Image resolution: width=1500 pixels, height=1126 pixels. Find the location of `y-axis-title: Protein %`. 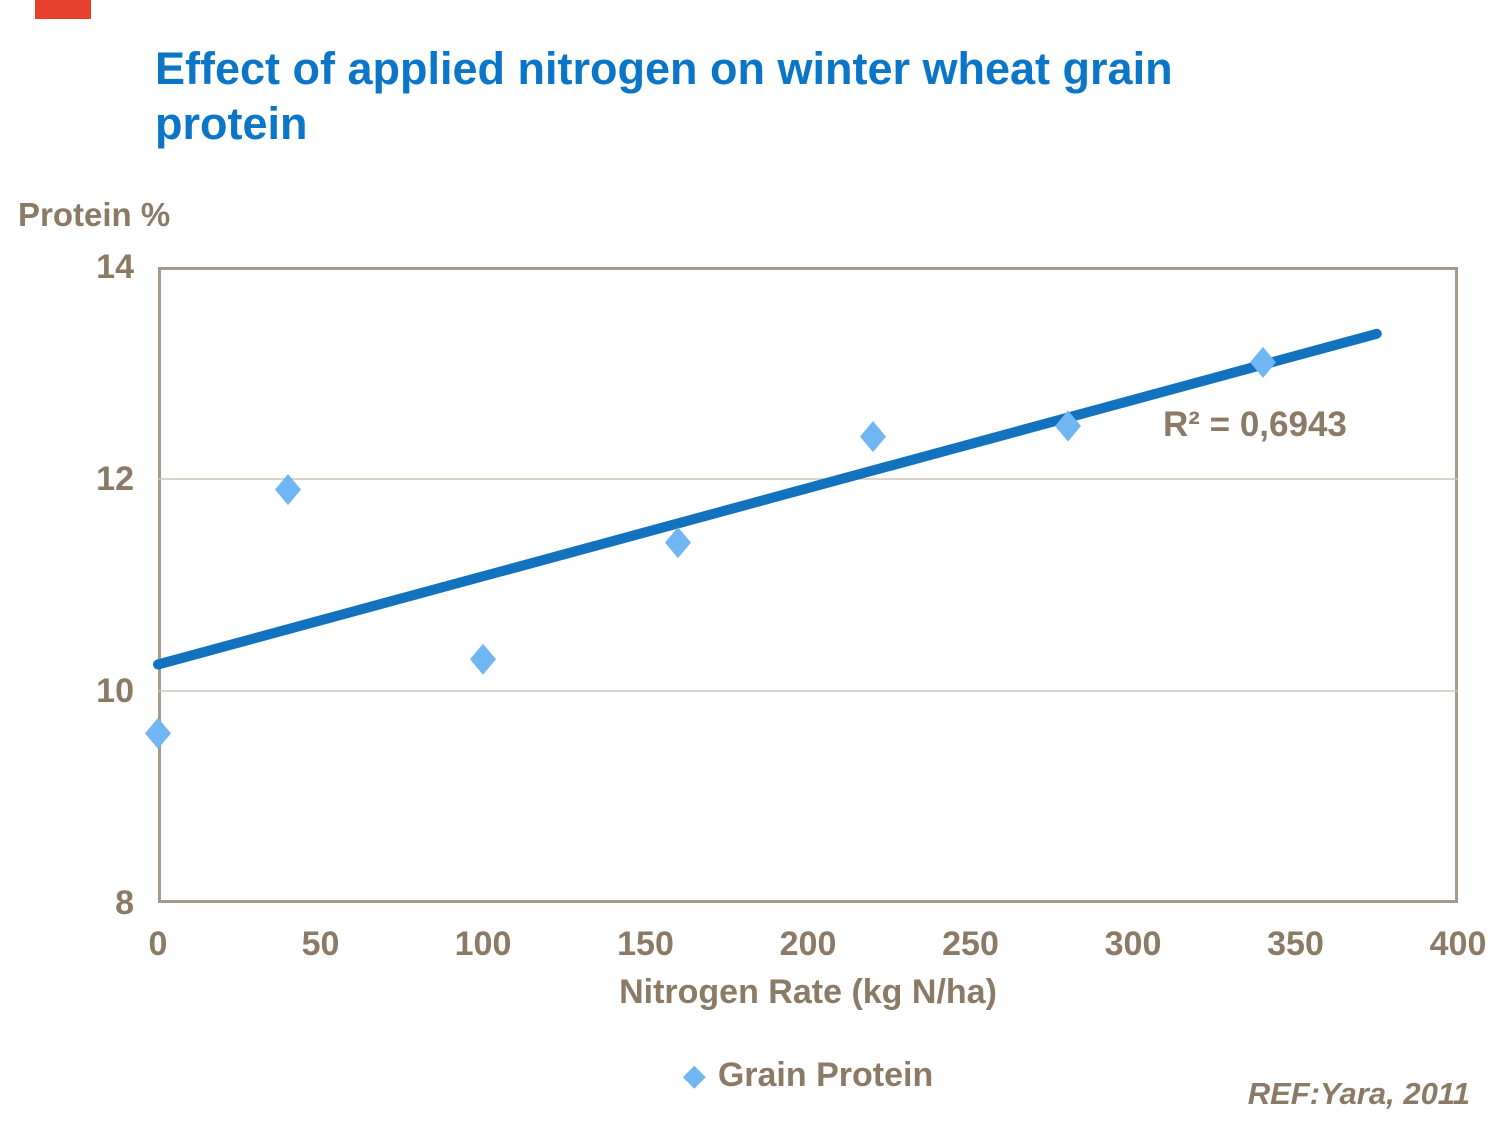

y-axis-title: Protein % is located at coordinates (94, 214).